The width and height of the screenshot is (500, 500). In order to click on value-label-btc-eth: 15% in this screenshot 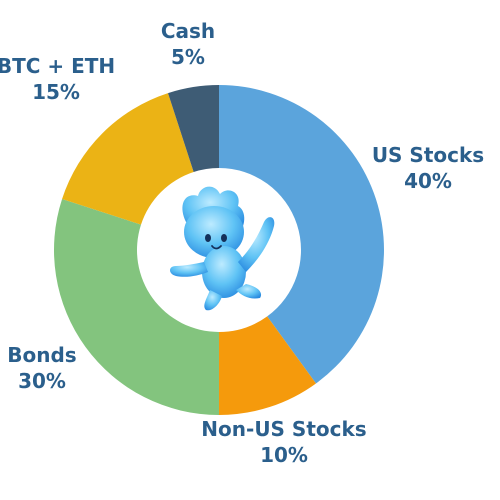, I will do `click(56, 92)`.